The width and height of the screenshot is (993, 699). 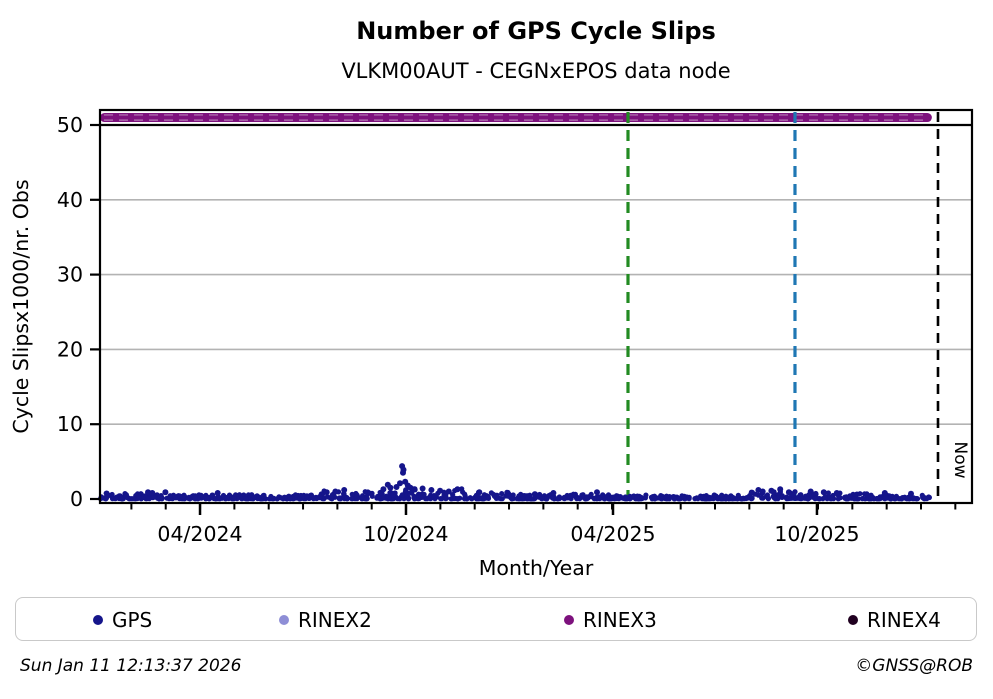 What do you see at coordinates (199, 534) in the screenshot?
I see `x-tick-label: 04/2024` at bounding box center [199, 534].